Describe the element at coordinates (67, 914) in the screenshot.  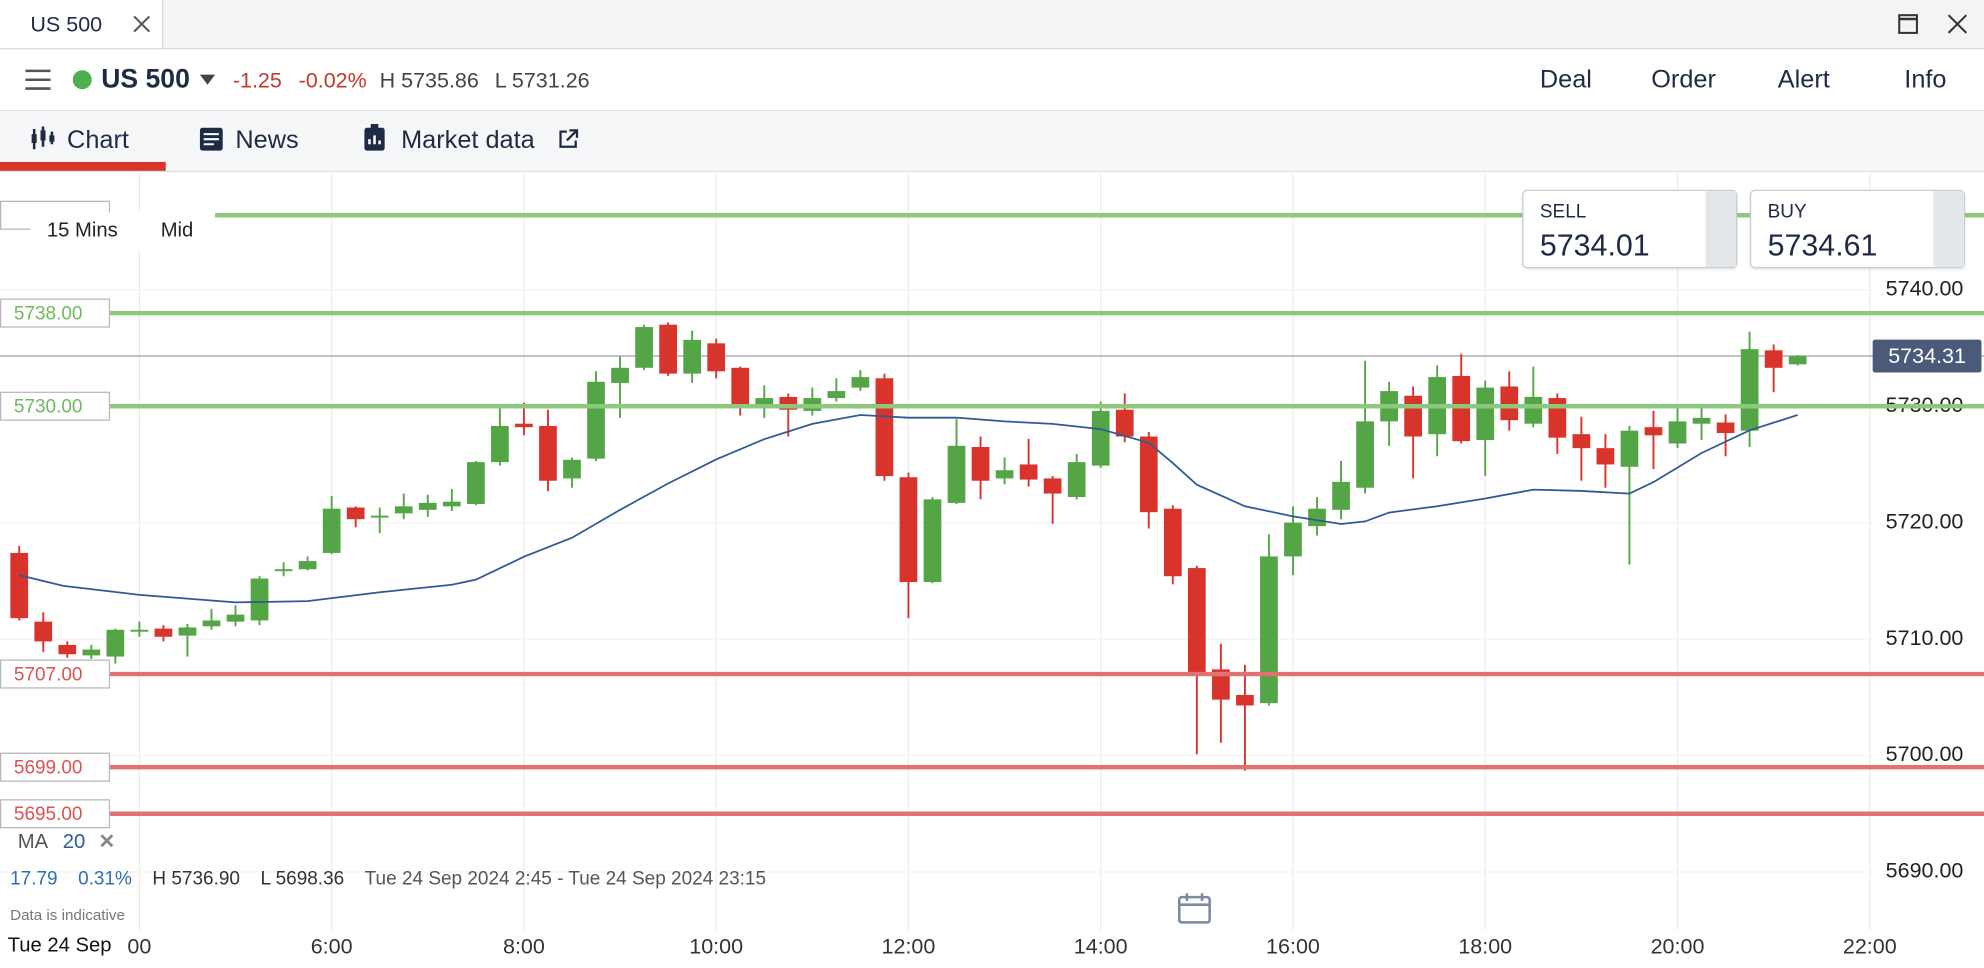
I see `disclaimer: Data is indicative` at that location.